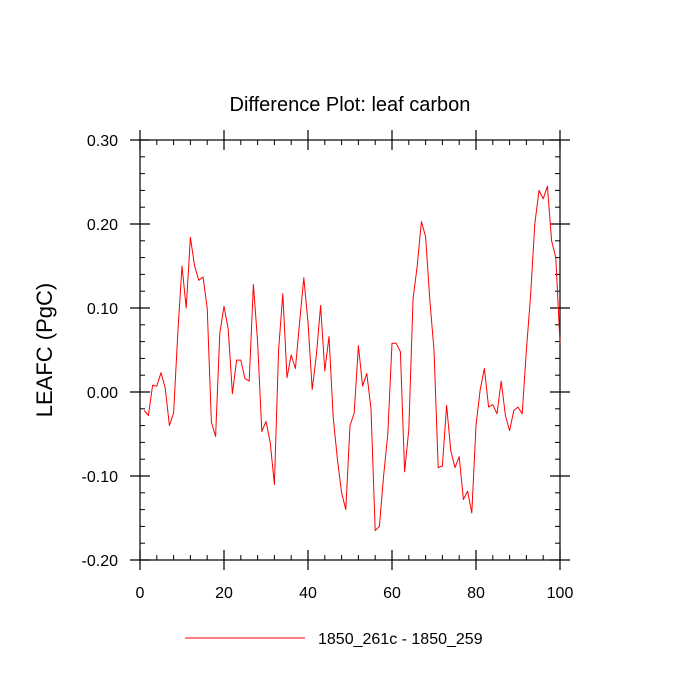  I want to click on y-tick-label: -0.10, so click(100, 477).